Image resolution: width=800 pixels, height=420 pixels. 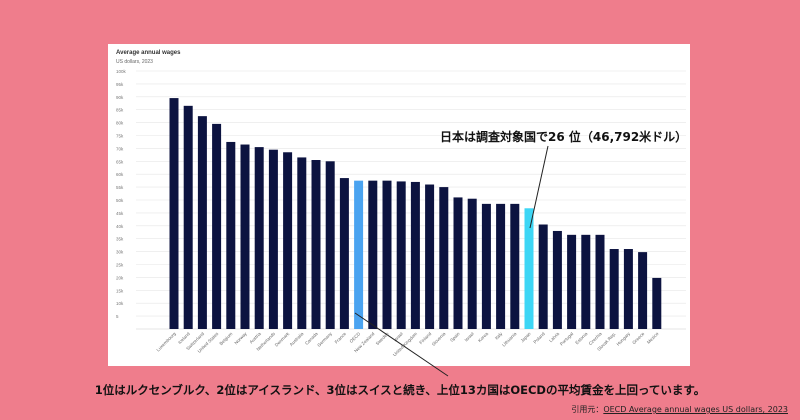 What do you see at coordinates (202, 223) in the screenshot?
I see `bar-switzerland` at bounding box center [202, 223].